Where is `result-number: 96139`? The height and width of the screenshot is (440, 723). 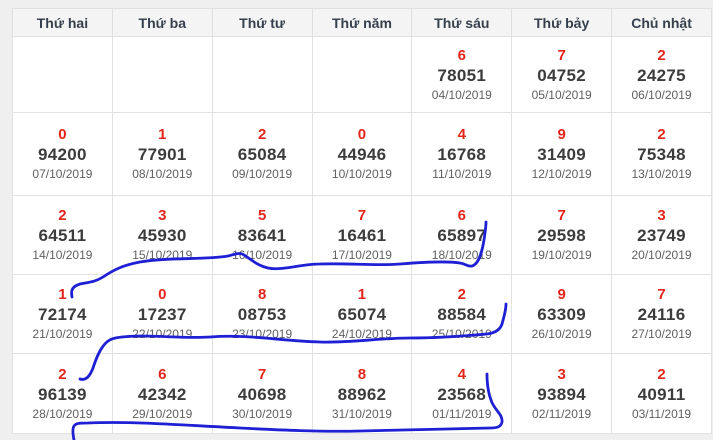 result-number: 96139 is located at coordinates (62, 394).